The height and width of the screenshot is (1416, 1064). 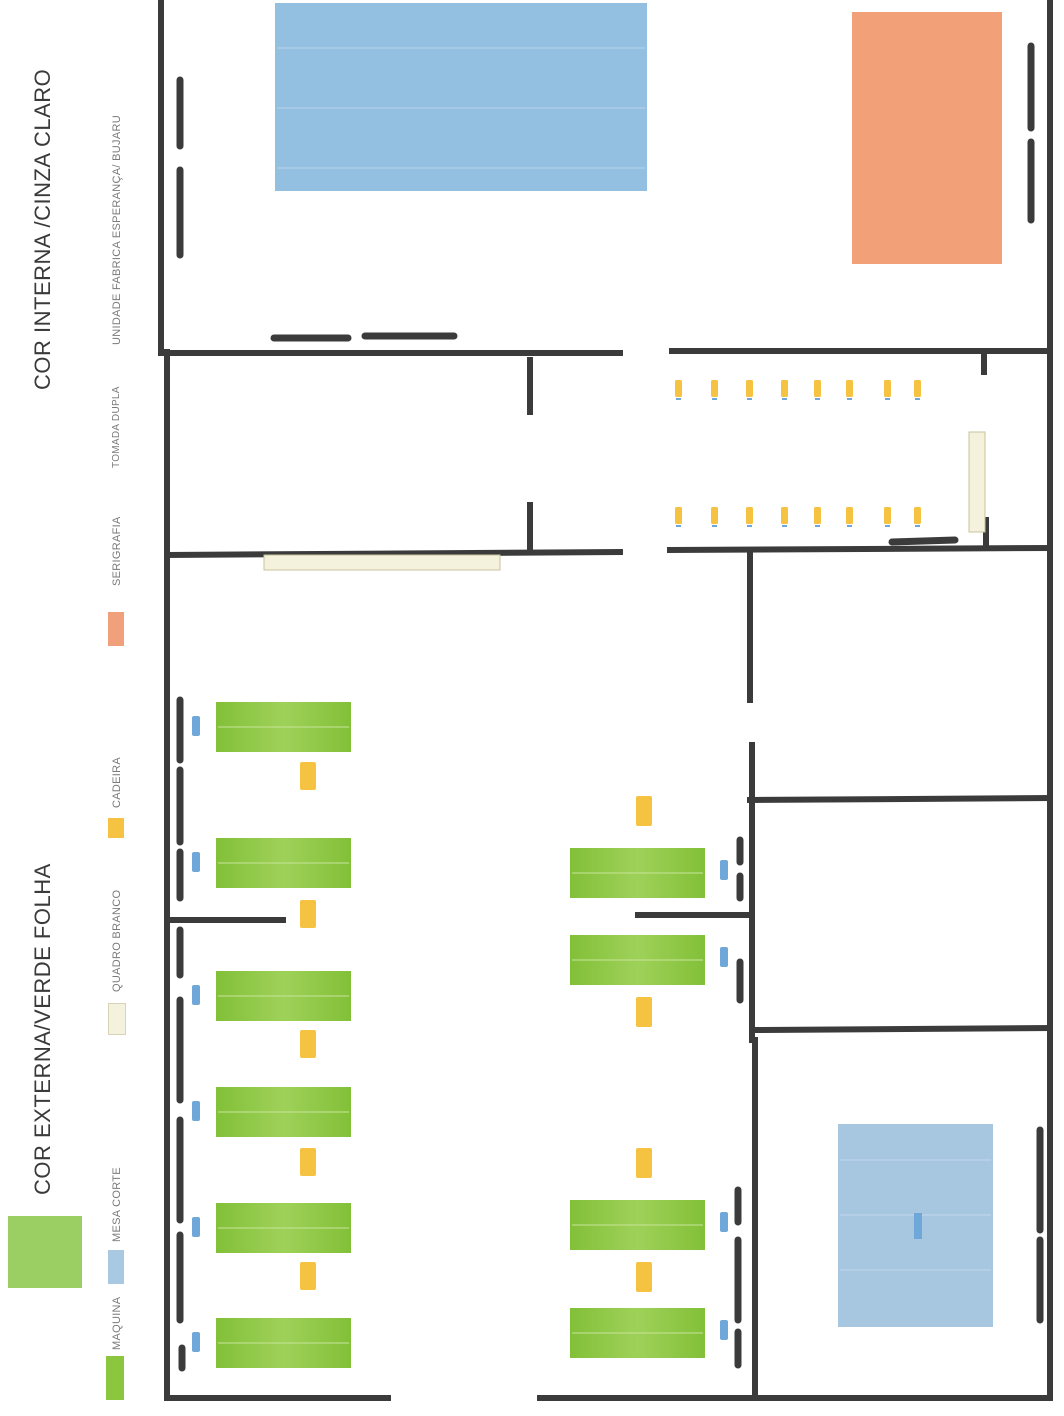 What do you see at coordinates (900, 799) in the screenshot?
I see `wall-rooms-h1` at bounding box center [900, 799].